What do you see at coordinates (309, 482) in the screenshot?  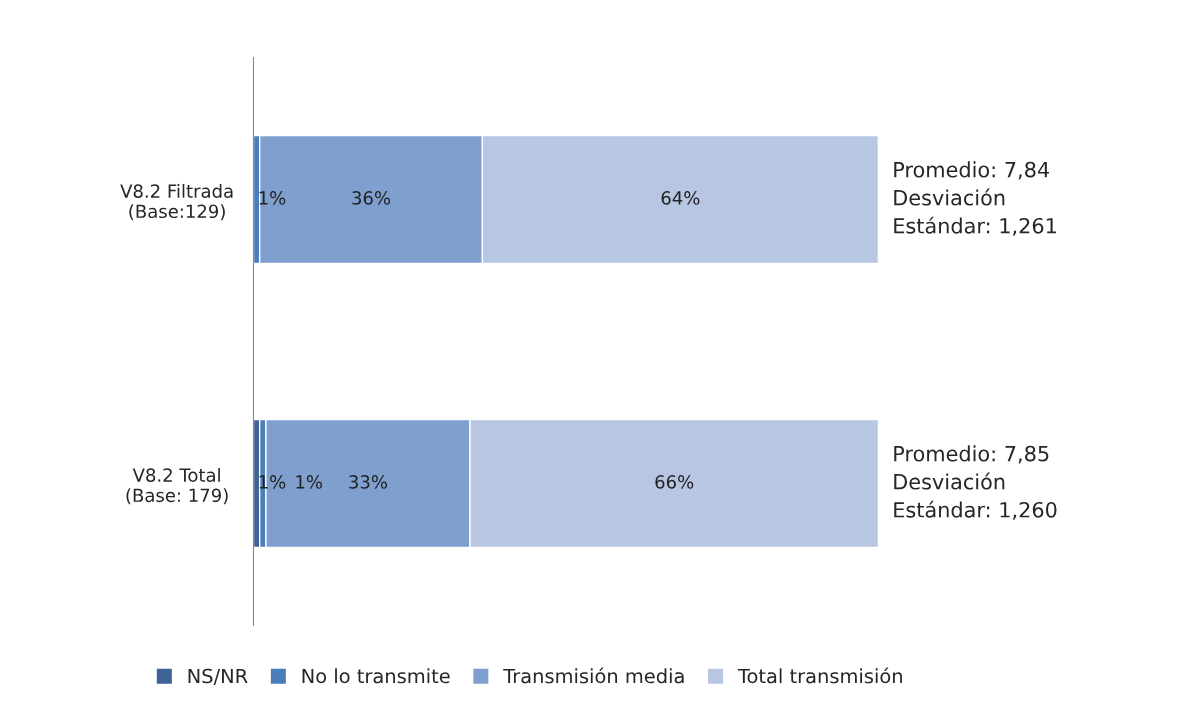 I see `data-label: 1%` at bounding box center [309, 482].